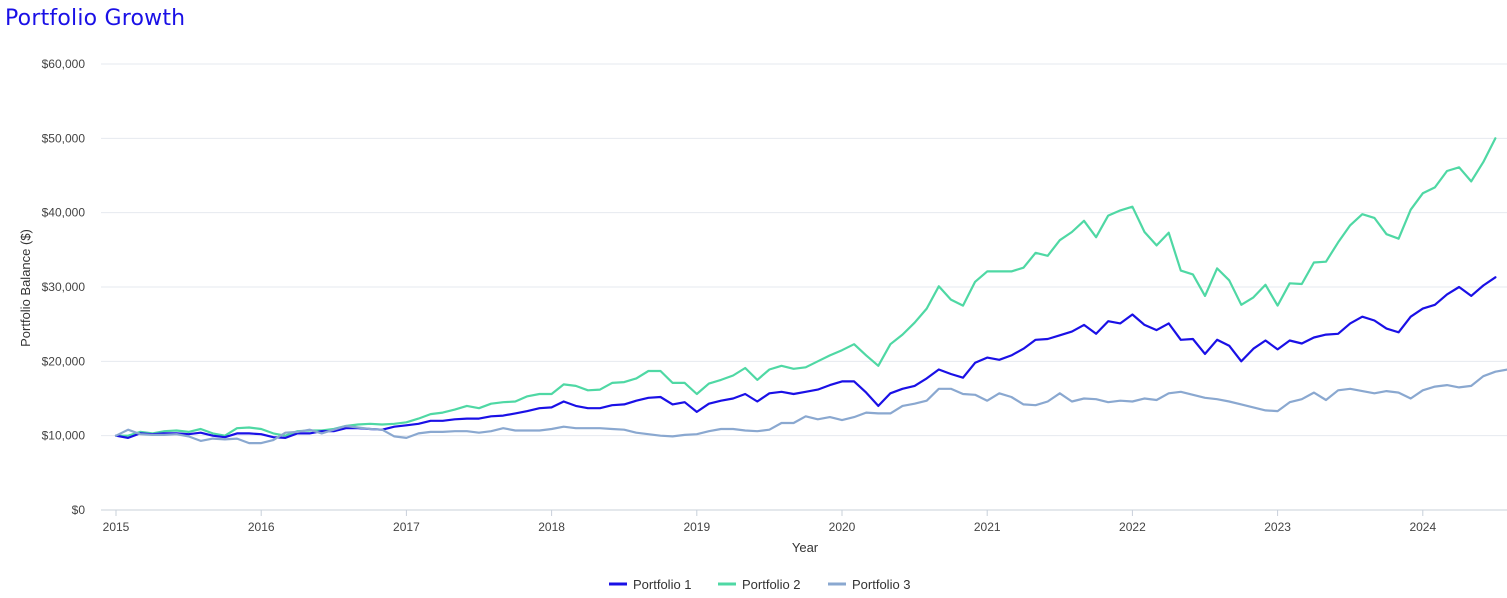 This screenshot has width=1507, height=598. Describe the element at coordinates (696, 527) in the screenshot. I see `x-tick-label: 2019` at that location.